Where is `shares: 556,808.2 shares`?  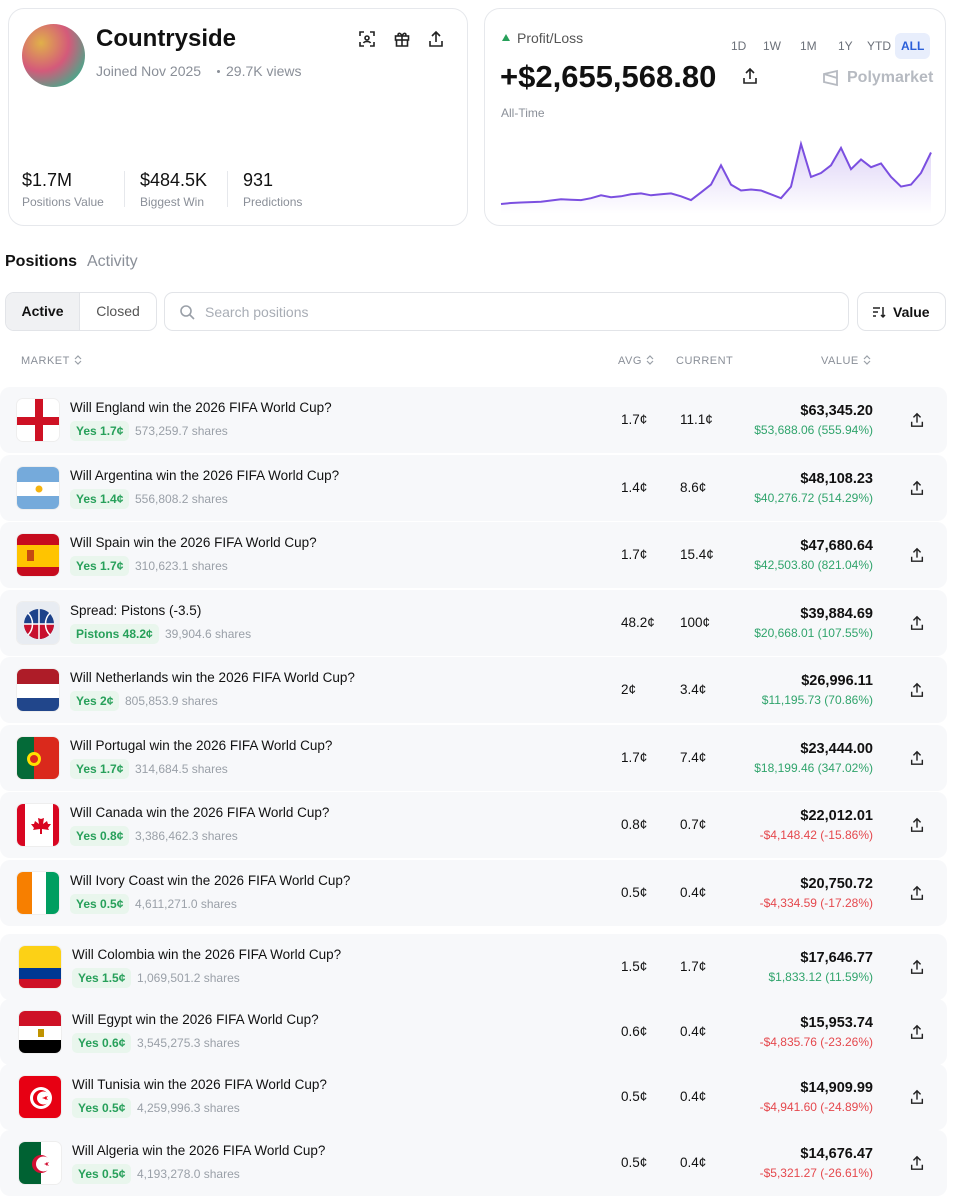
shares: 556,808.2 shares is located at coordinates (181, 498).